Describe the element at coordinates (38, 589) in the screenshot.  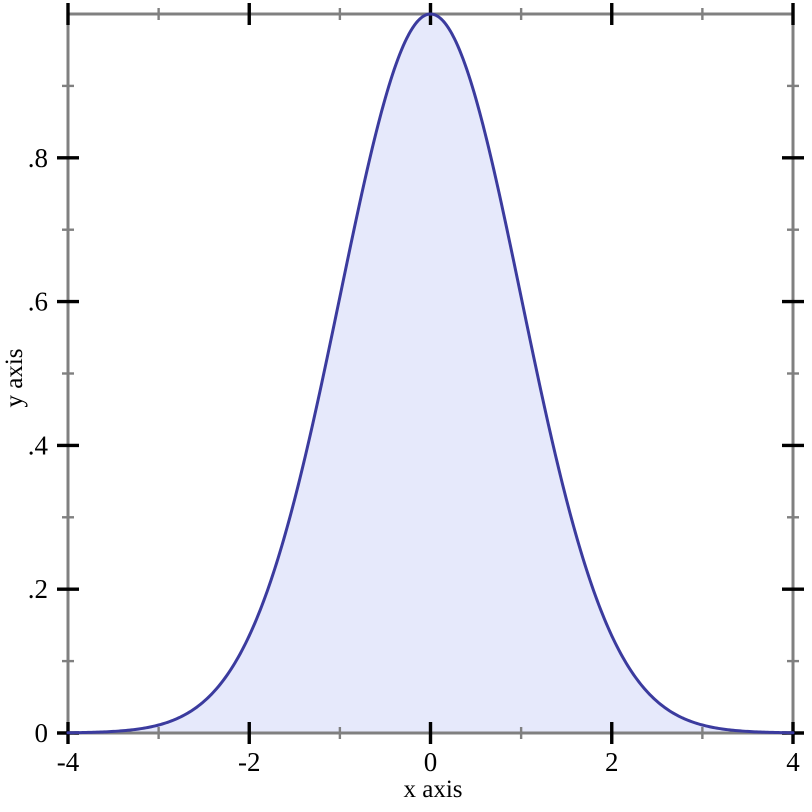
I see `y-tick-label: .2` at that location.